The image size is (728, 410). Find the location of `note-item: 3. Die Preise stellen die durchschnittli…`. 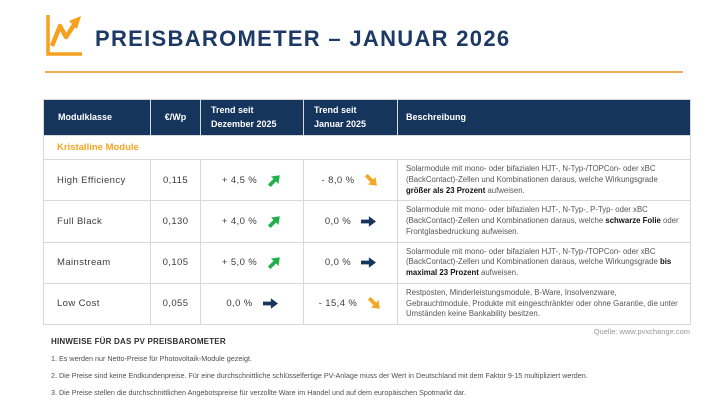

note-item: 3. Die Preise stellen die durchschnittli… is located at coordinates (258, 392).